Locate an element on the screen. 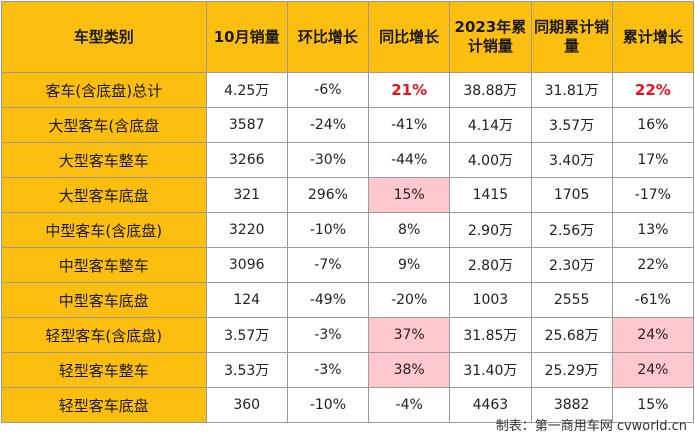  header-yoy-growth: 同比增长 is located at coordinates (409, 37).